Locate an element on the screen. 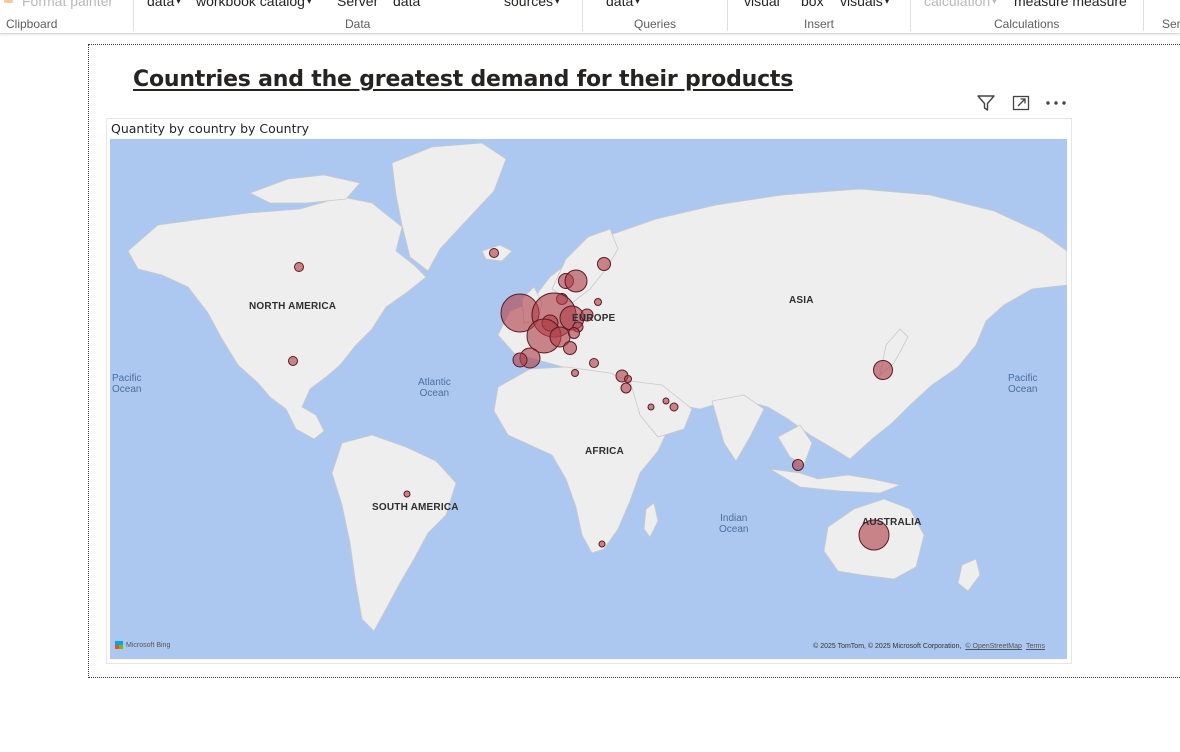 Image resolution: width=1180 pixels, height=752 pixels. format-painter-button: Format painter is located at coordinates (68, 4).